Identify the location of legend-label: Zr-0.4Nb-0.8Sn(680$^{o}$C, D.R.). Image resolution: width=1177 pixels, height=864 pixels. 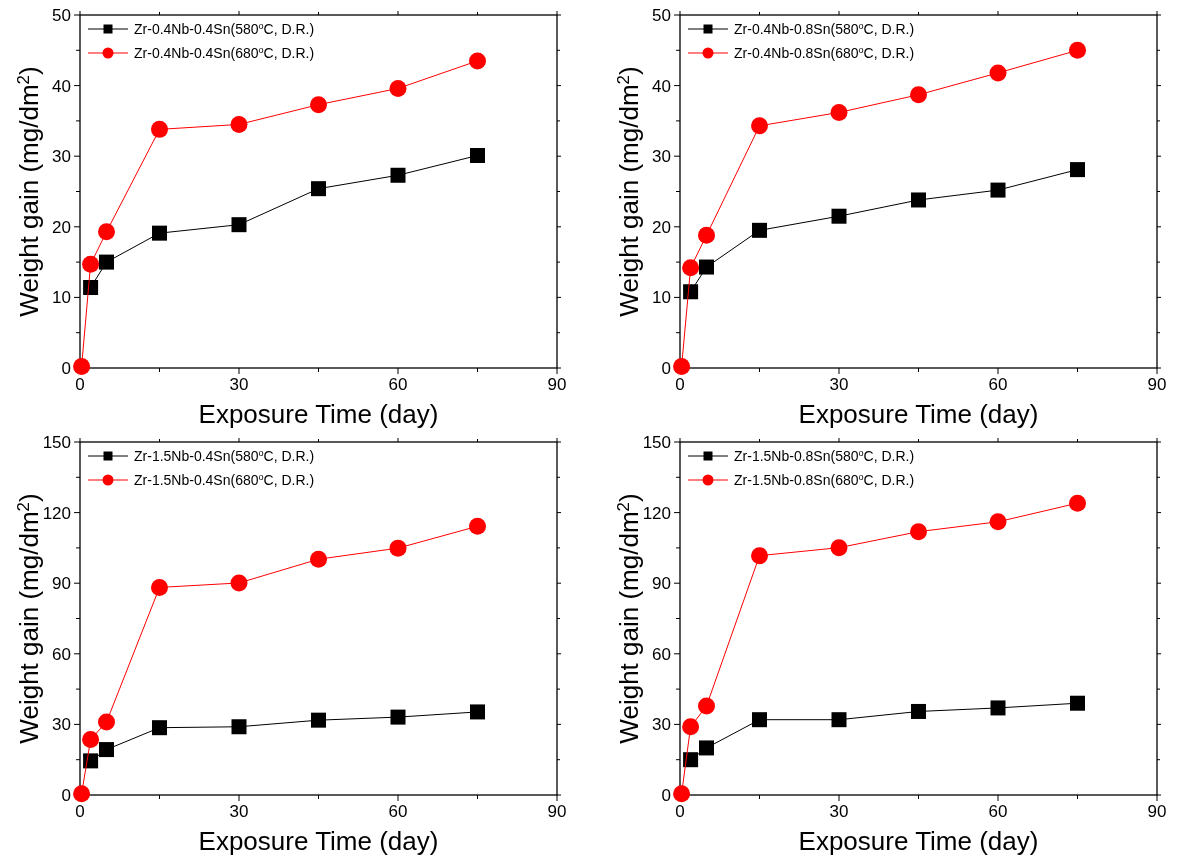
(824, 53).